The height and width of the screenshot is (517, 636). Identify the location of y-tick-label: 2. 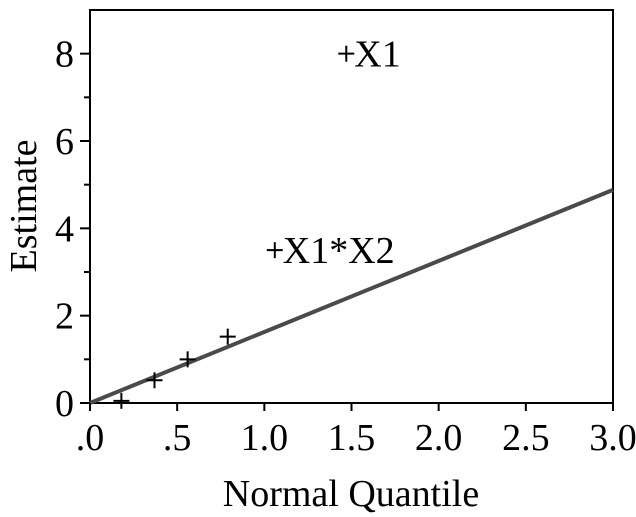
(64, 317).